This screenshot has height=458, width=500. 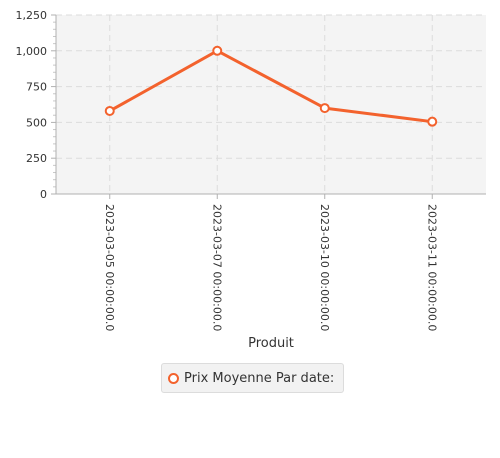 I want to click on x-tick-label: 2023-03-07 00:00:00.0, so click(x=216, y=267).